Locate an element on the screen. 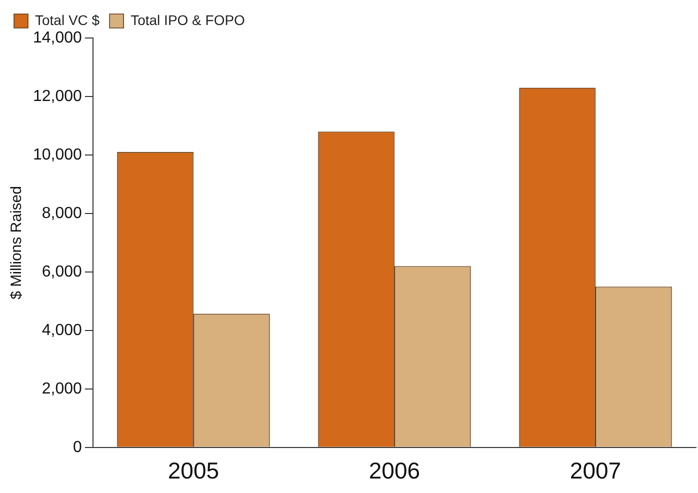 The width and height of the screenshot is (698, 493). y-tick-label: 6,000 is located at coordinates (62, 271).